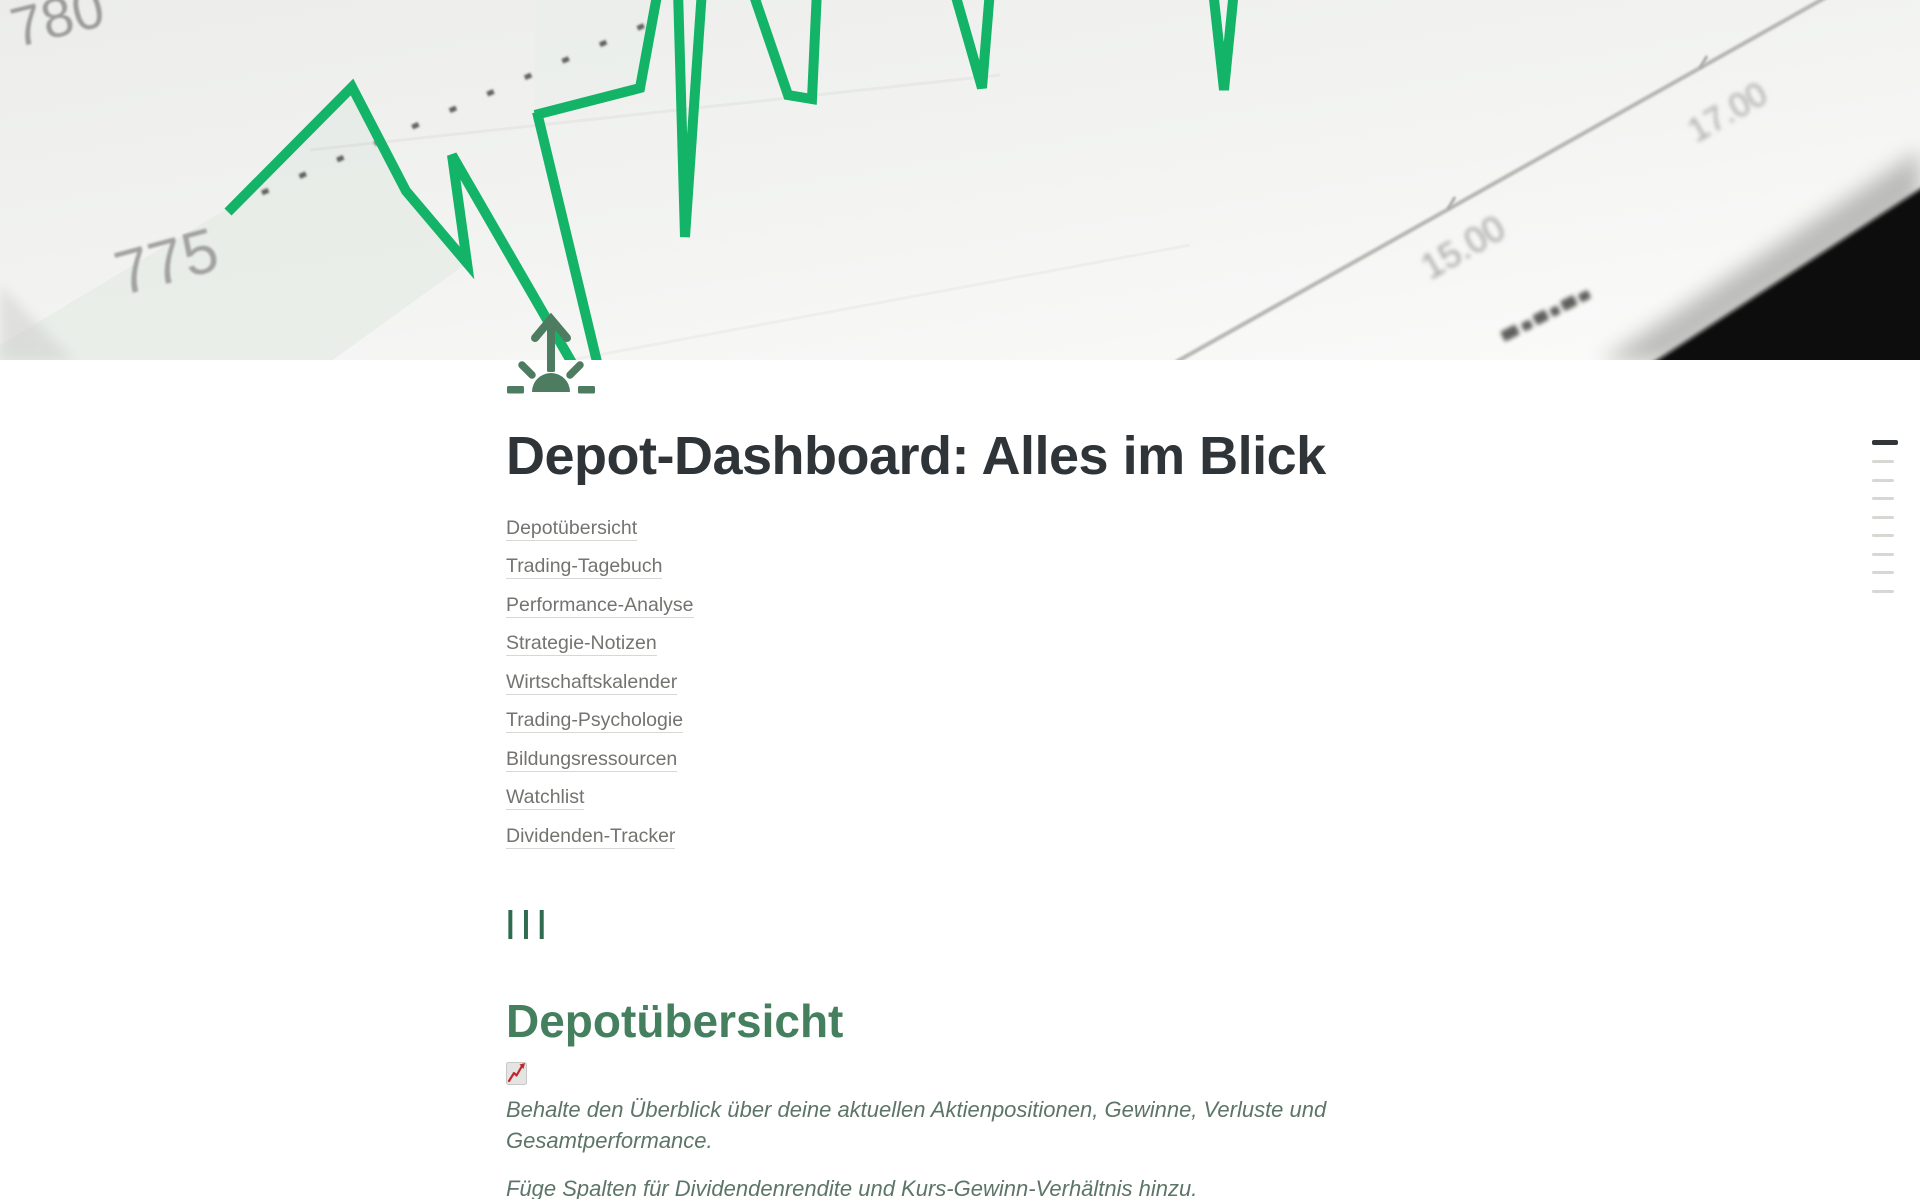  What do you see at coordinates (958, 798) in the screenshot?
I see `link-row: Watchlist` at bounding box center [958, 798].